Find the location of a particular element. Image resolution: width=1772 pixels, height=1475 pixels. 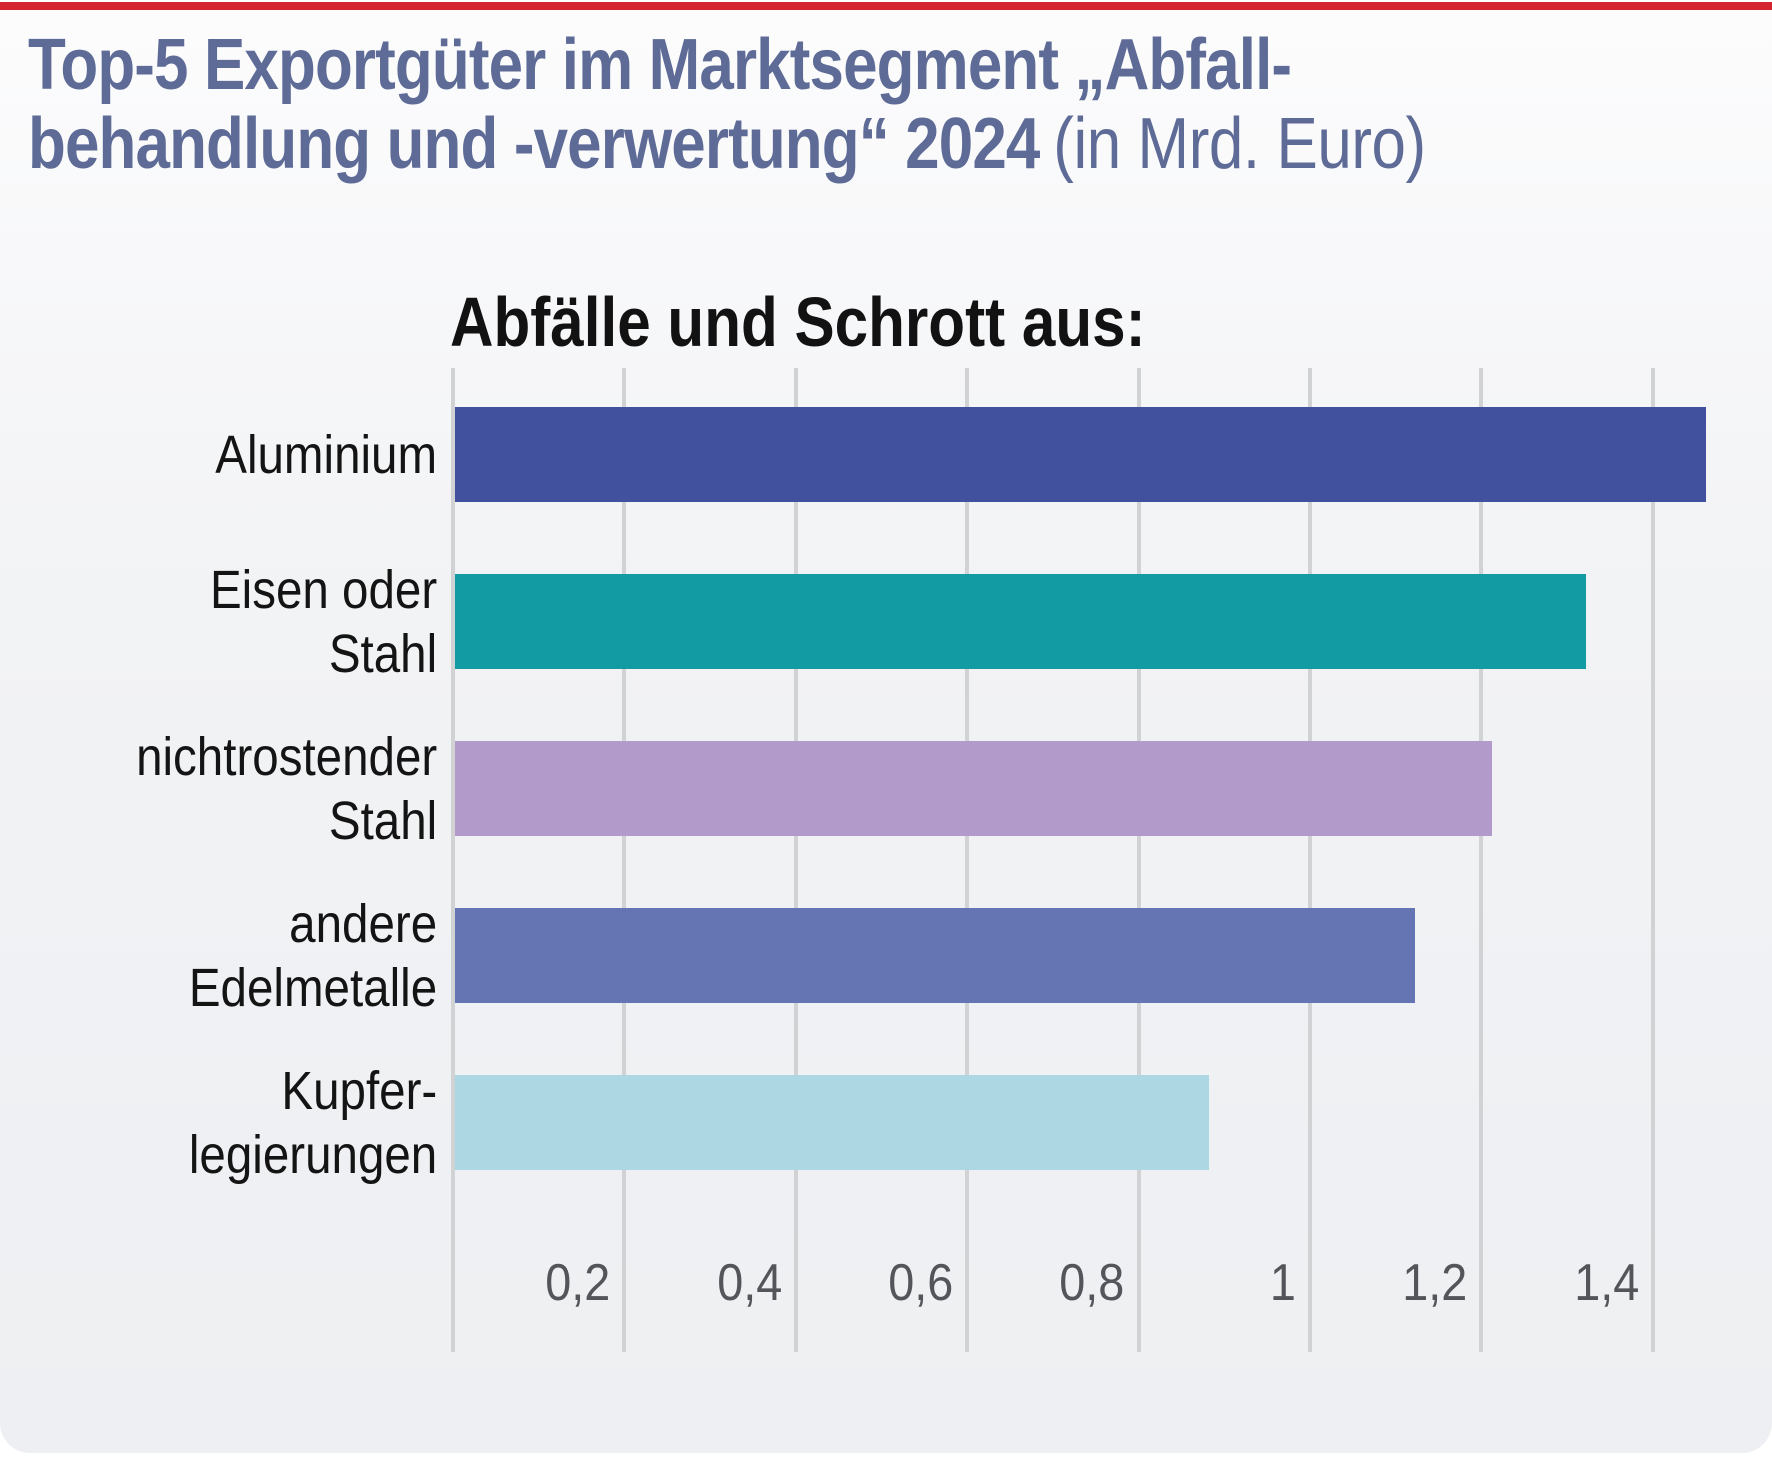

chart-subtitle: Abfälle und Schrott aus: is located at coordinates (798, 322).